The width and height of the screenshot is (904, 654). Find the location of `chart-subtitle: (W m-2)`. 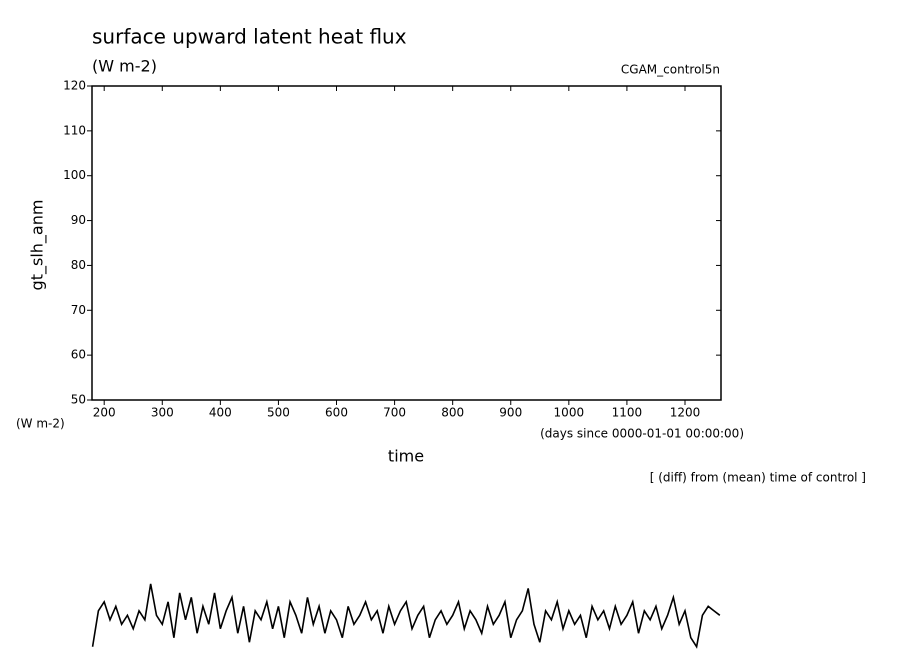

chart-subtitle: (W m-2) is located at coordinates (124, 66).